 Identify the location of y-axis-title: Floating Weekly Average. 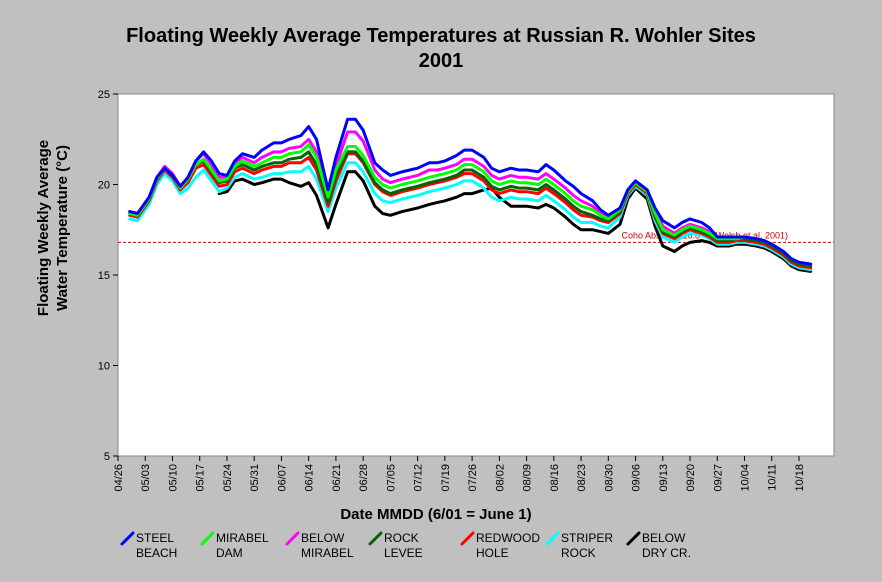
(43, 228).